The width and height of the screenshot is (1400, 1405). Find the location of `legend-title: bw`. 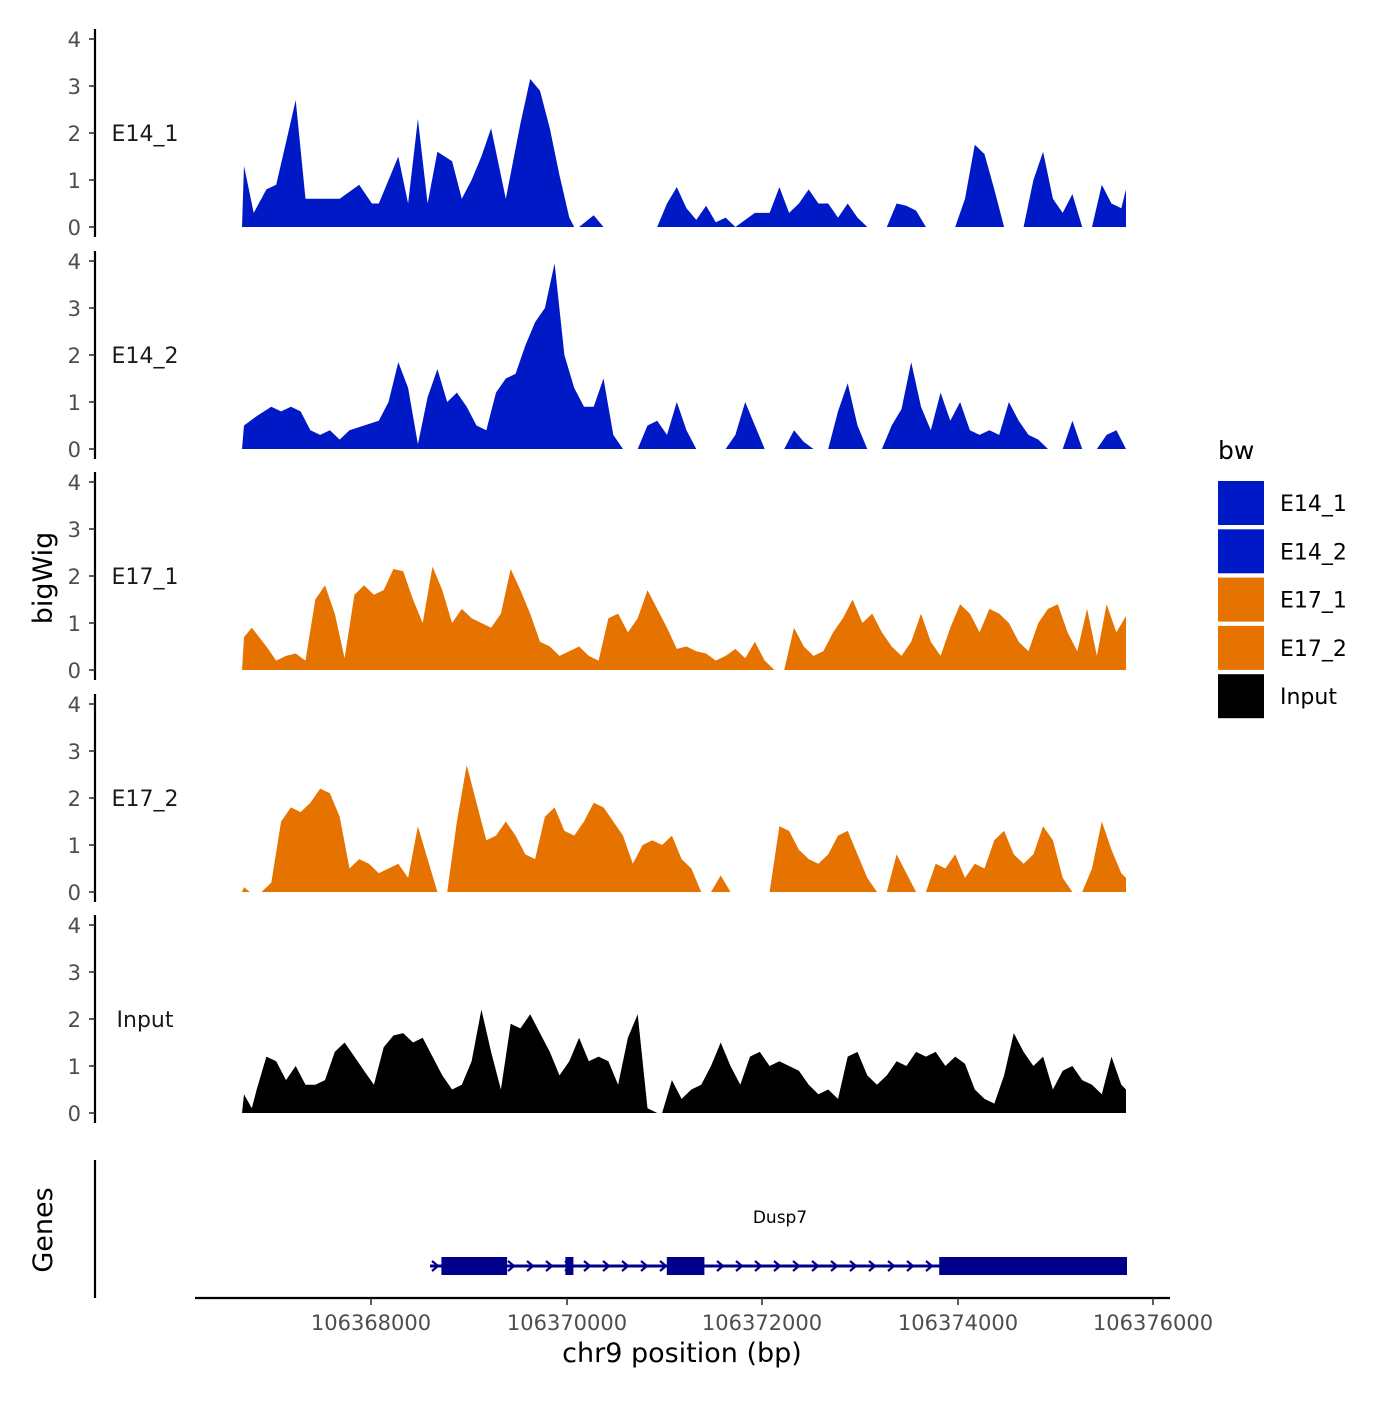

legend-title: bw is located at coordinates (1236, 450).